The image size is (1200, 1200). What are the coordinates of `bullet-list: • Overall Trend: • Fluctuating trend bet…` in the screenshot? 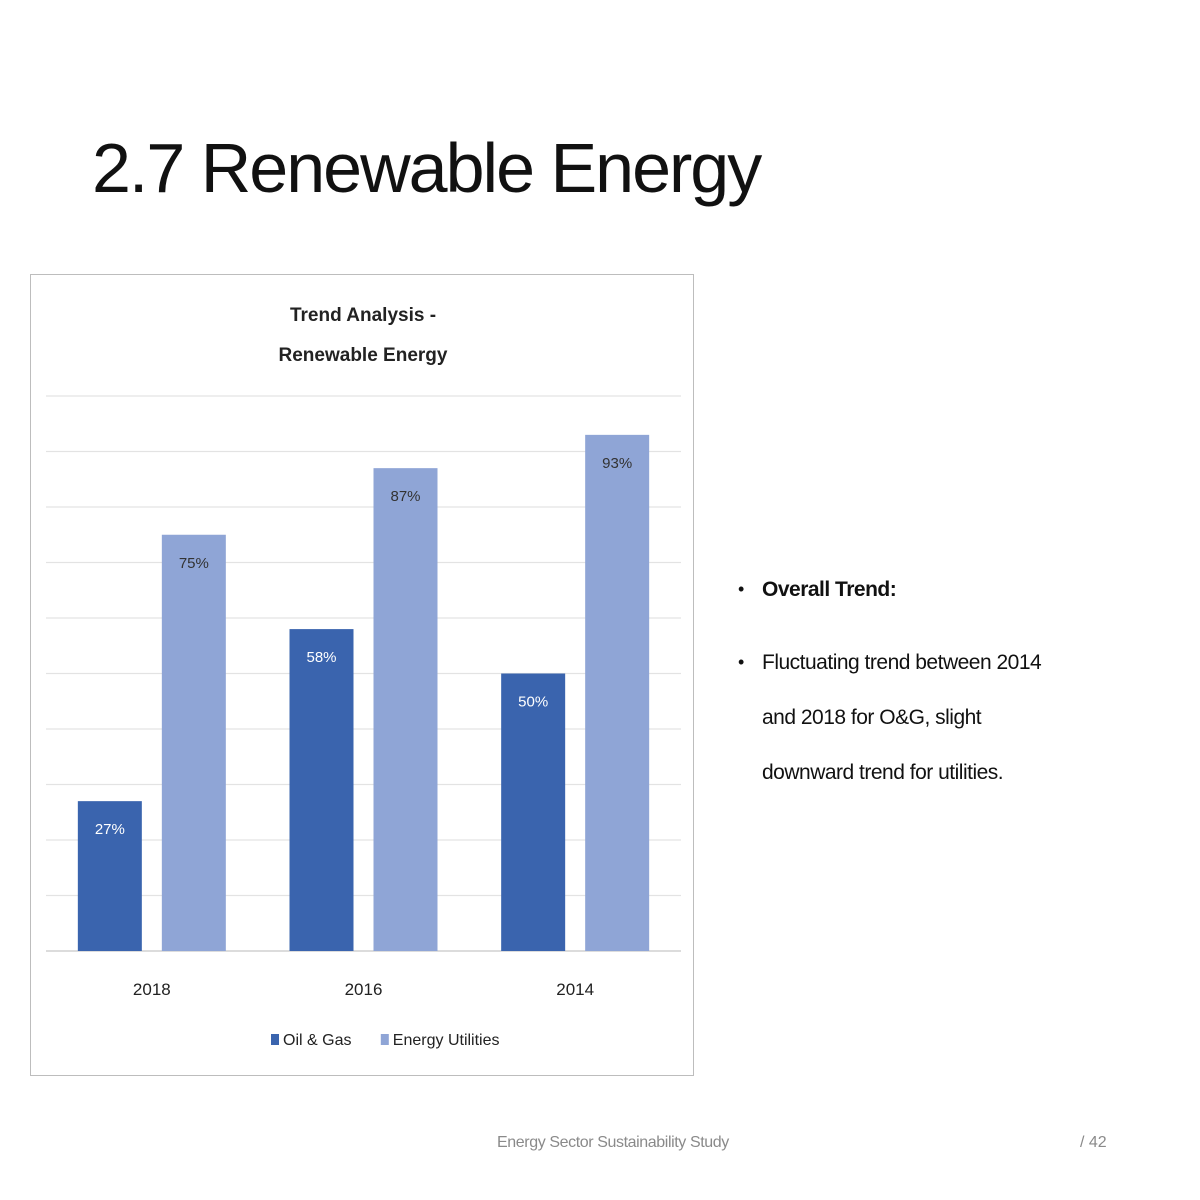 It's located at (903, 681).